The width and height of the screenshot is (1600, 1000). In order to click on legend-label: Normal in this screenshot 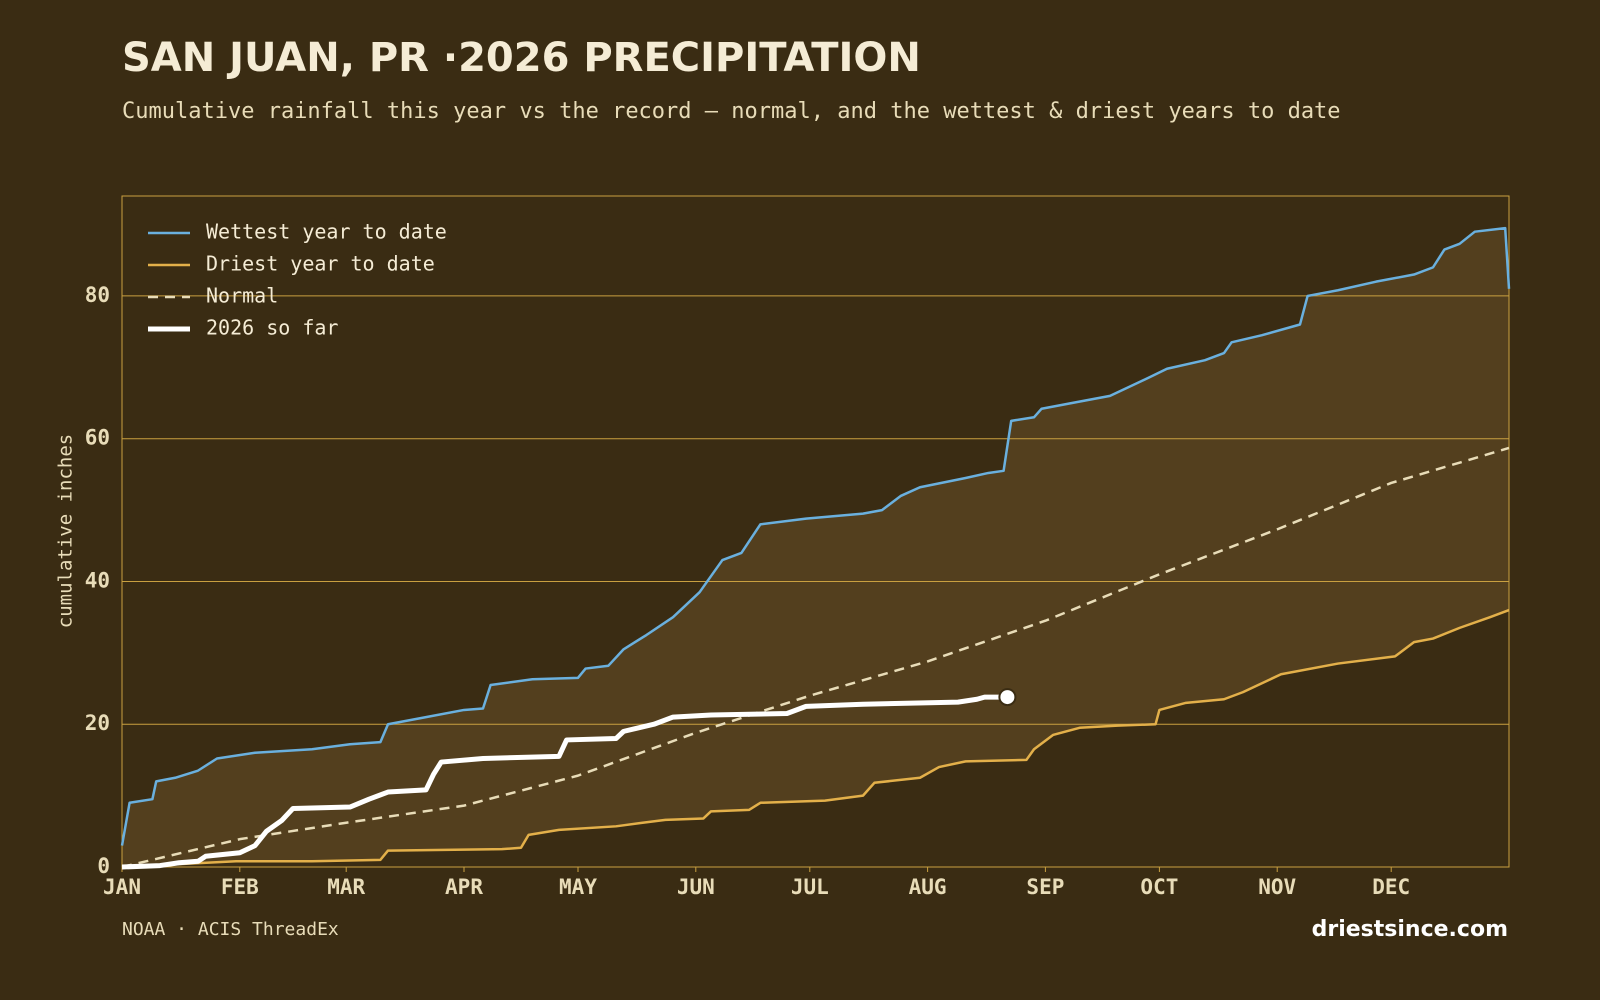, I will do `click(242, 296)`.